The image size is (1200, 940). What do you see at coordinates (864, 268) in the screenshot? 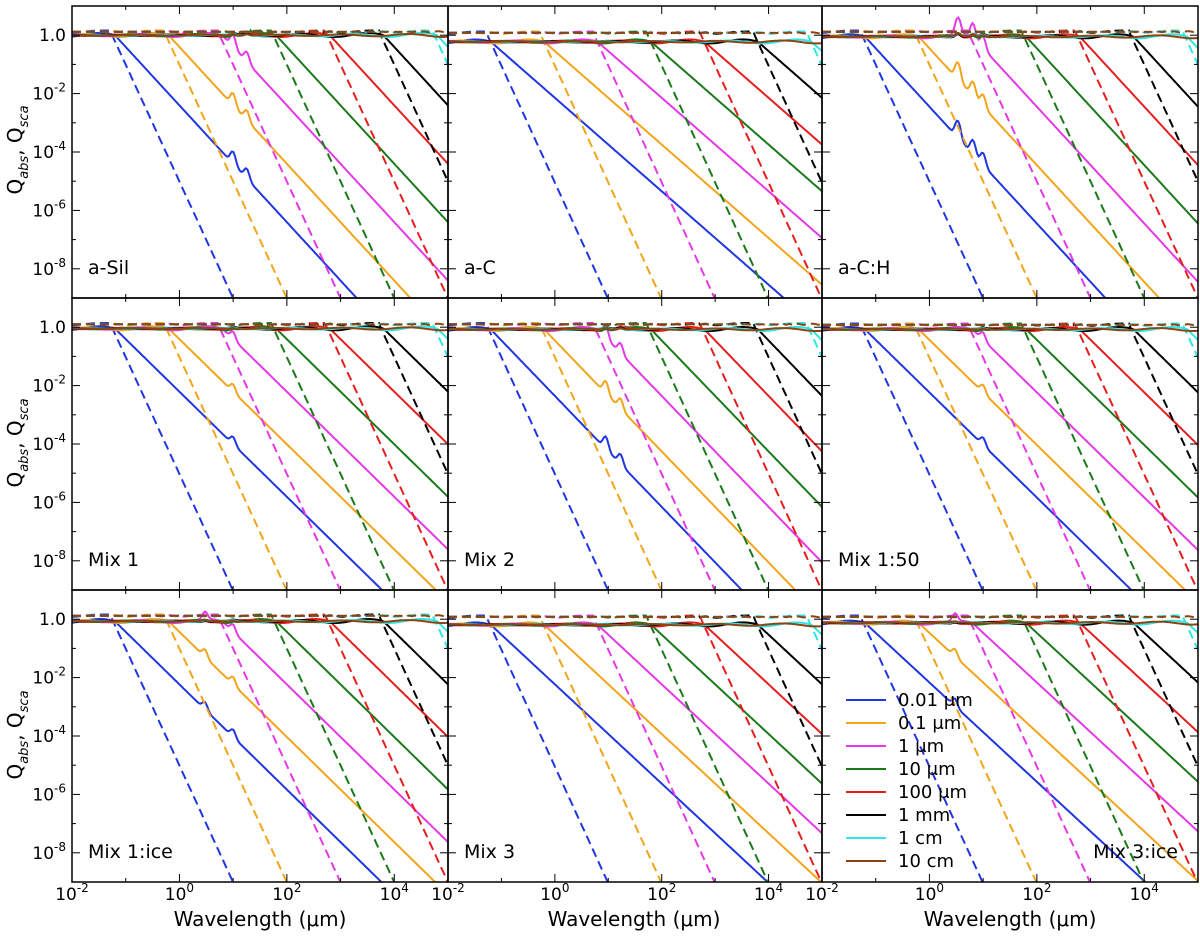
I see `panel-label: a-C:H` at bounding box center [864, 268].